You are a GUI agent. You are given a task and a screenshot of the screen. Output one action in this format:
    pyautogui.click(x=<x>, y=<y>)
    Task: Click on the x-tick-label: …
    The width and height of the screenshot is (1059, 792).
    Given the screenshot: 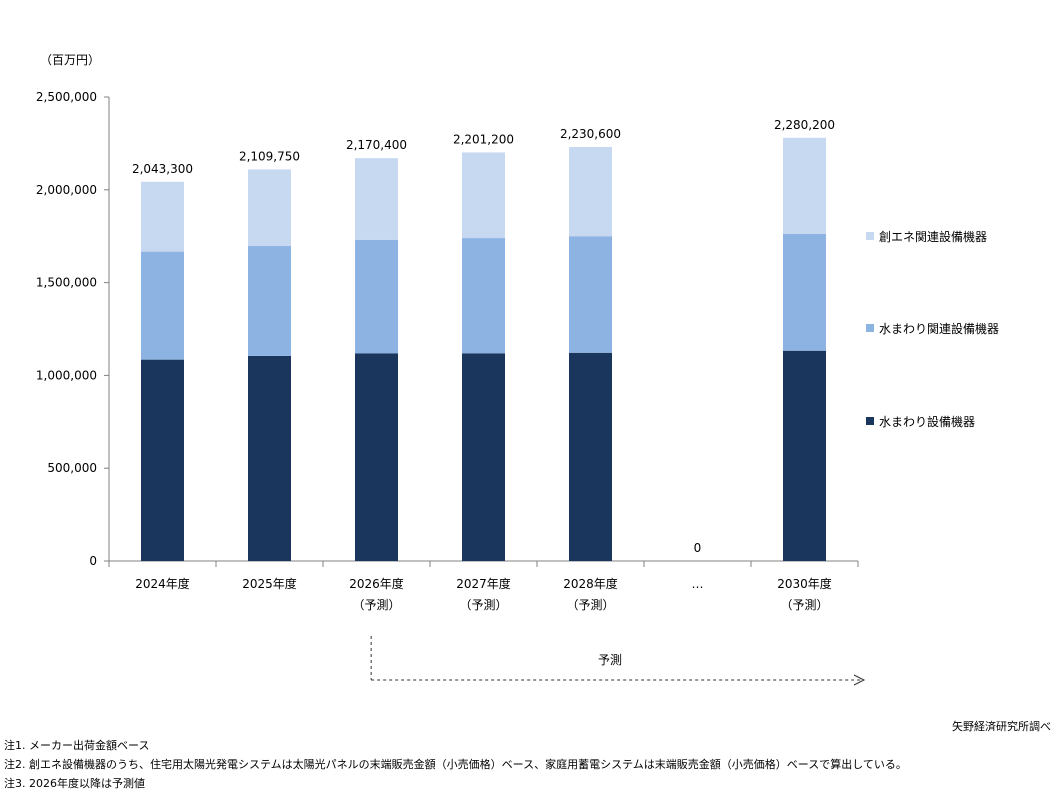 What is the action you would take?
    pyautogui.click(x=698, y=584)
    